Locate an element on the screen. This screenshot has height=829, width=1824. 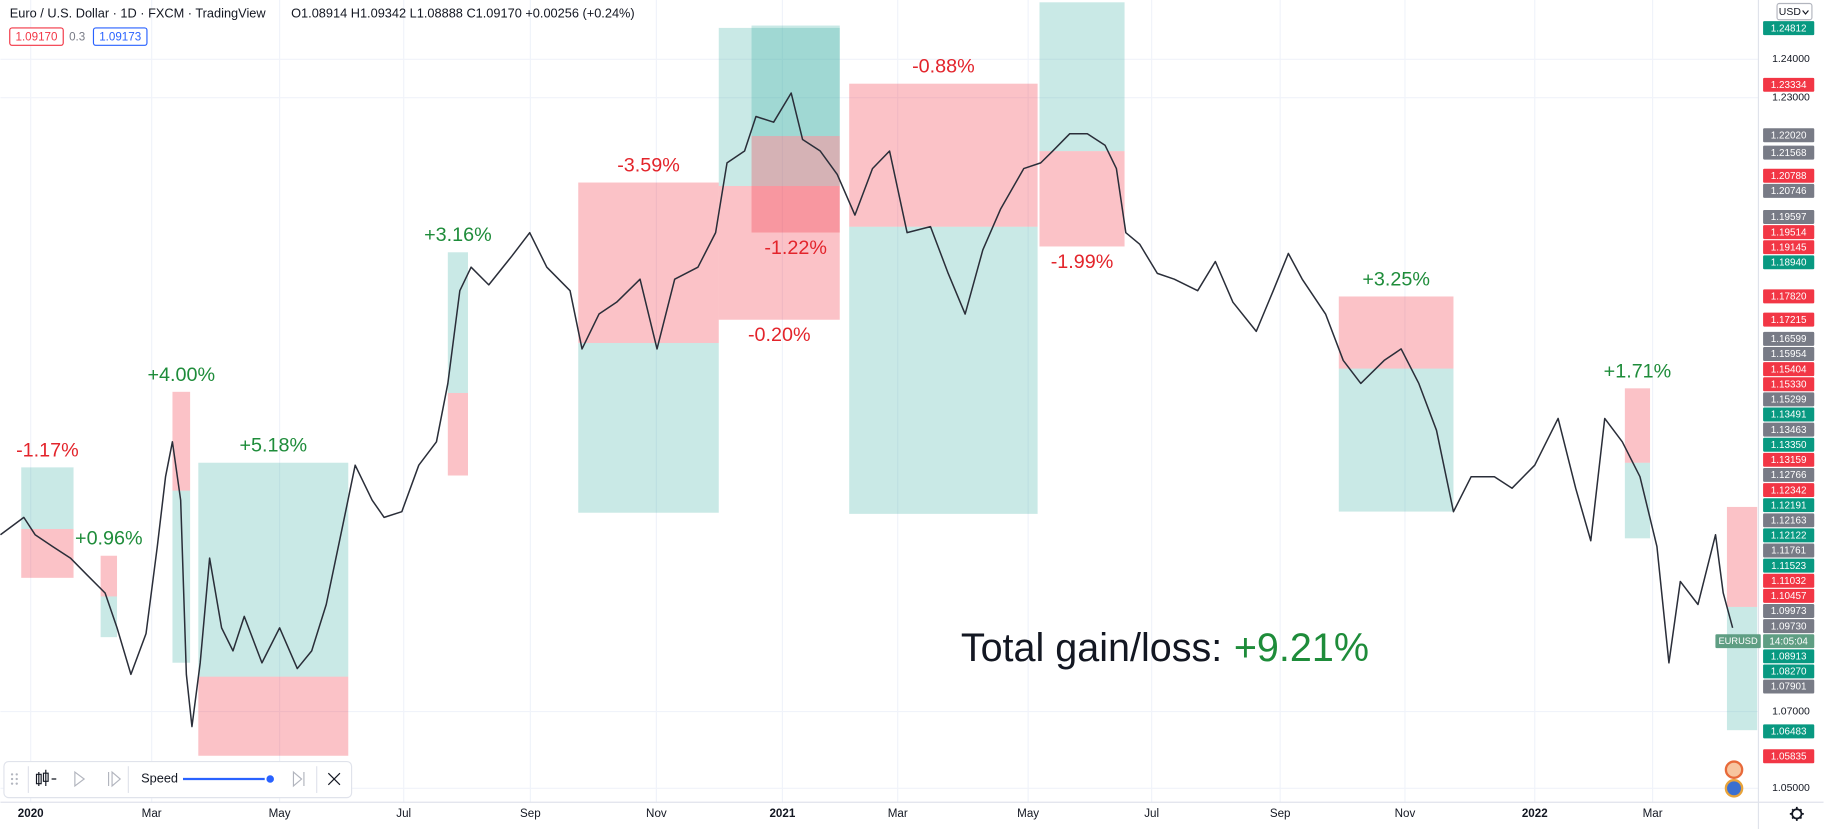
select-bar-button is located at coordinates (46, 777).